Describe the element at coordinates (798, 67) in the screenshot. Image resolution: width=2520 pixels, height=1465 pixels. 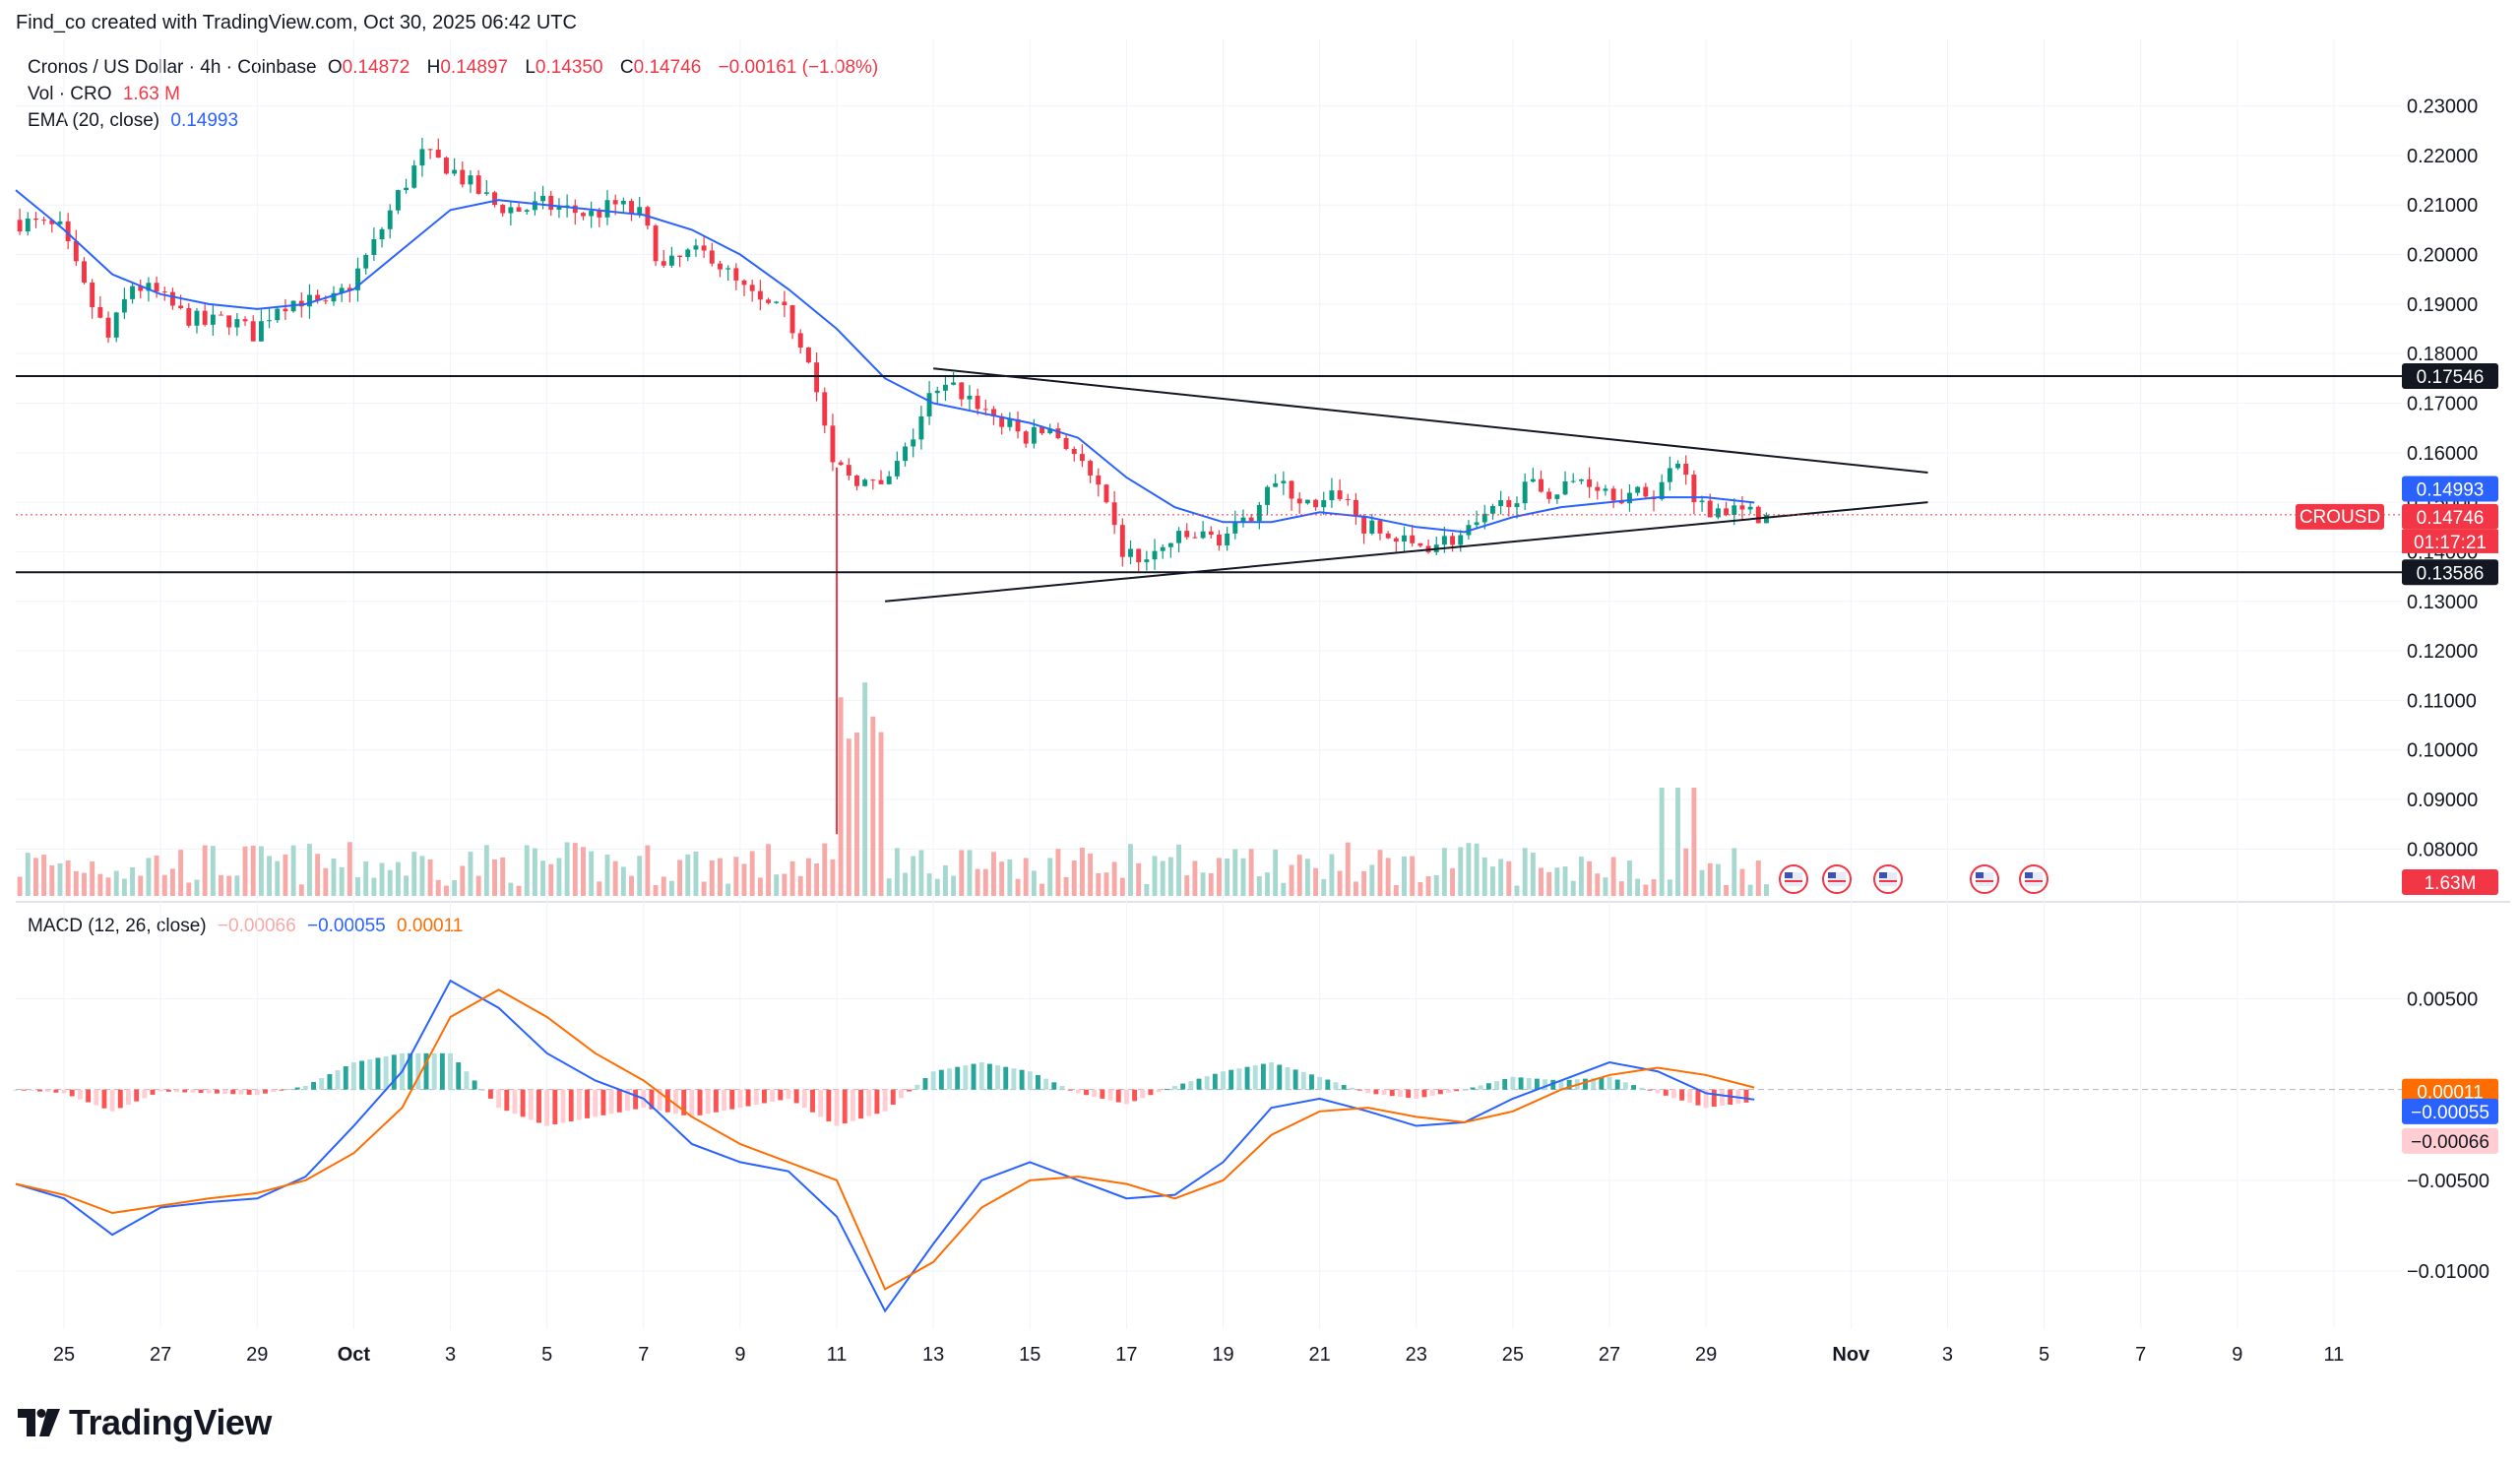
I see `change-value: −0.00161 (−1.08%)` at that location.